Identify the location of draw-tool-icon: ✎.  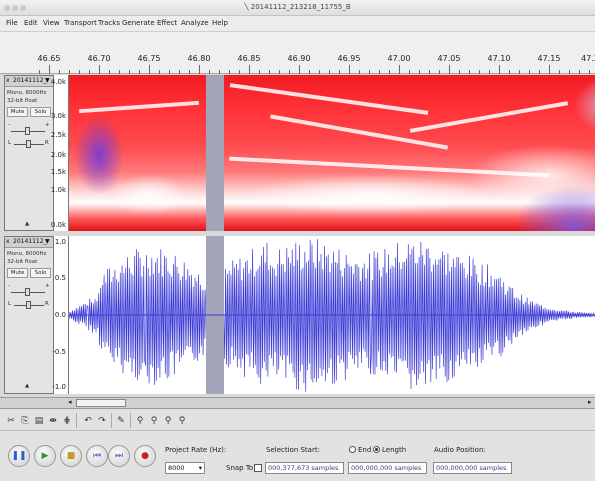
(121, 421).